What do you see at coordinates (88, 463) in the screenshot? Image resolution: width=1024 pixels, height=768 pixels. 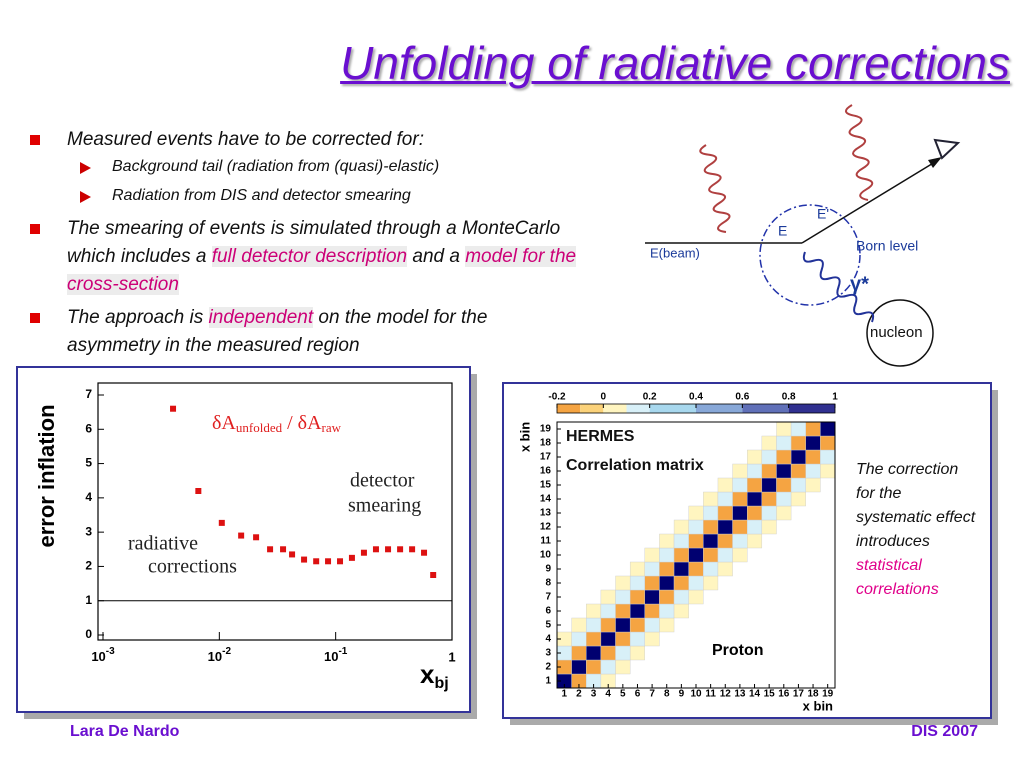 I see `y-tick-label: 5` at bounding box center [88, 463].